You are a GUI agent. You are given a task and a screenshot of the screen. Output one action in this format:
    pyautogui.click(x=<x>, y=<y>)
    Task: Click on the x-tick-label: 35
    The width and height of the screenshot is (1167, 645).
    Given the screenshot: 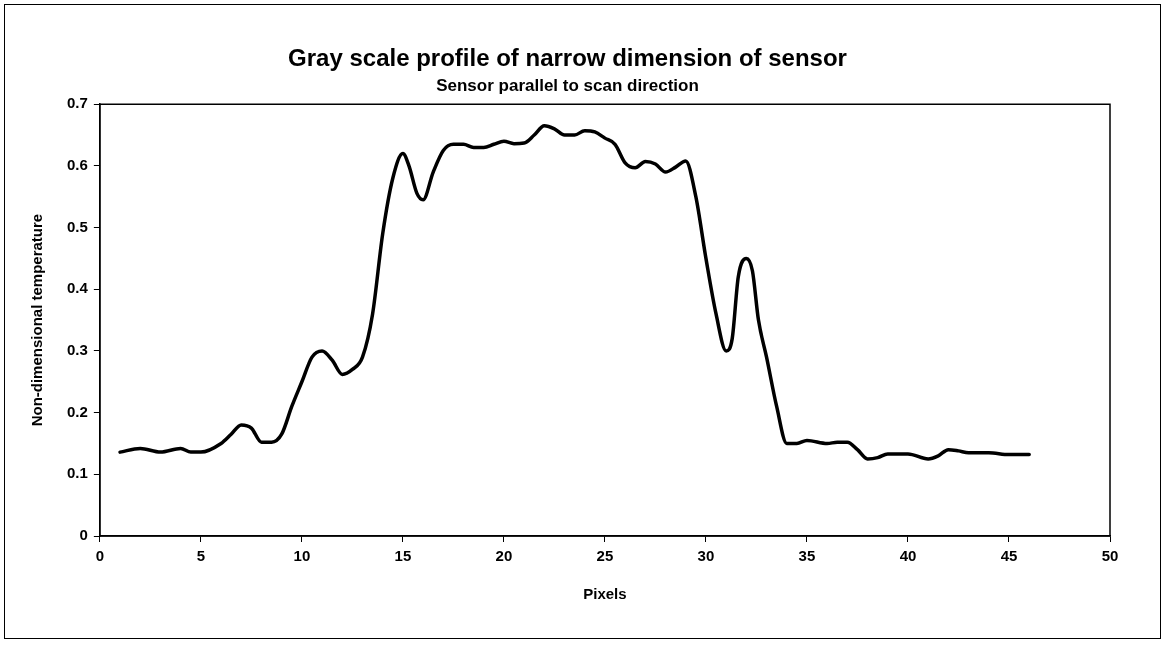 What is the action you would take?
    pyautogui.click(x=807, y=556)
    